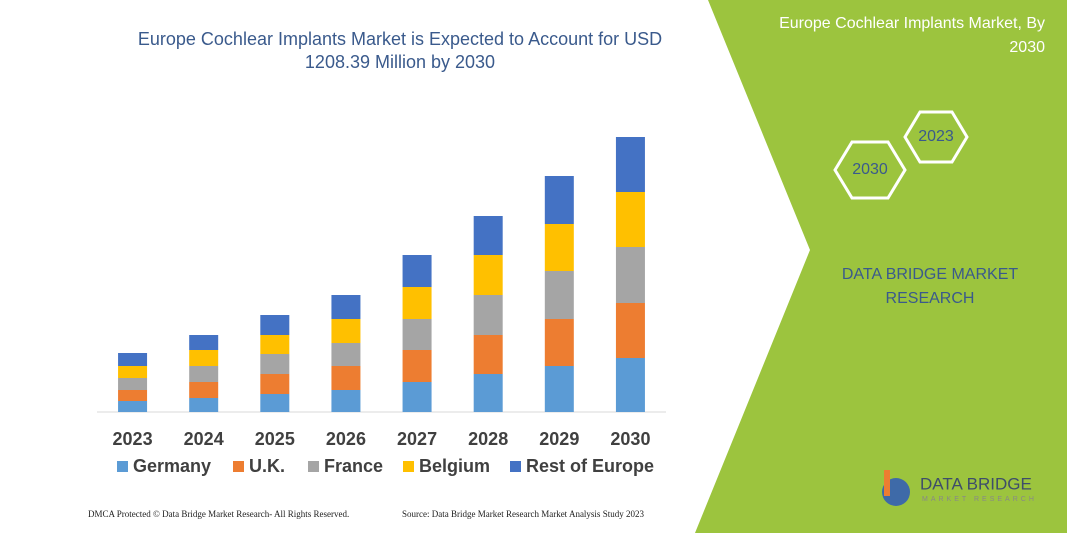  What do you see at coordinates (887, 483) in the screenshot?
I see `logo-icon` at bounding box center [887, 483].